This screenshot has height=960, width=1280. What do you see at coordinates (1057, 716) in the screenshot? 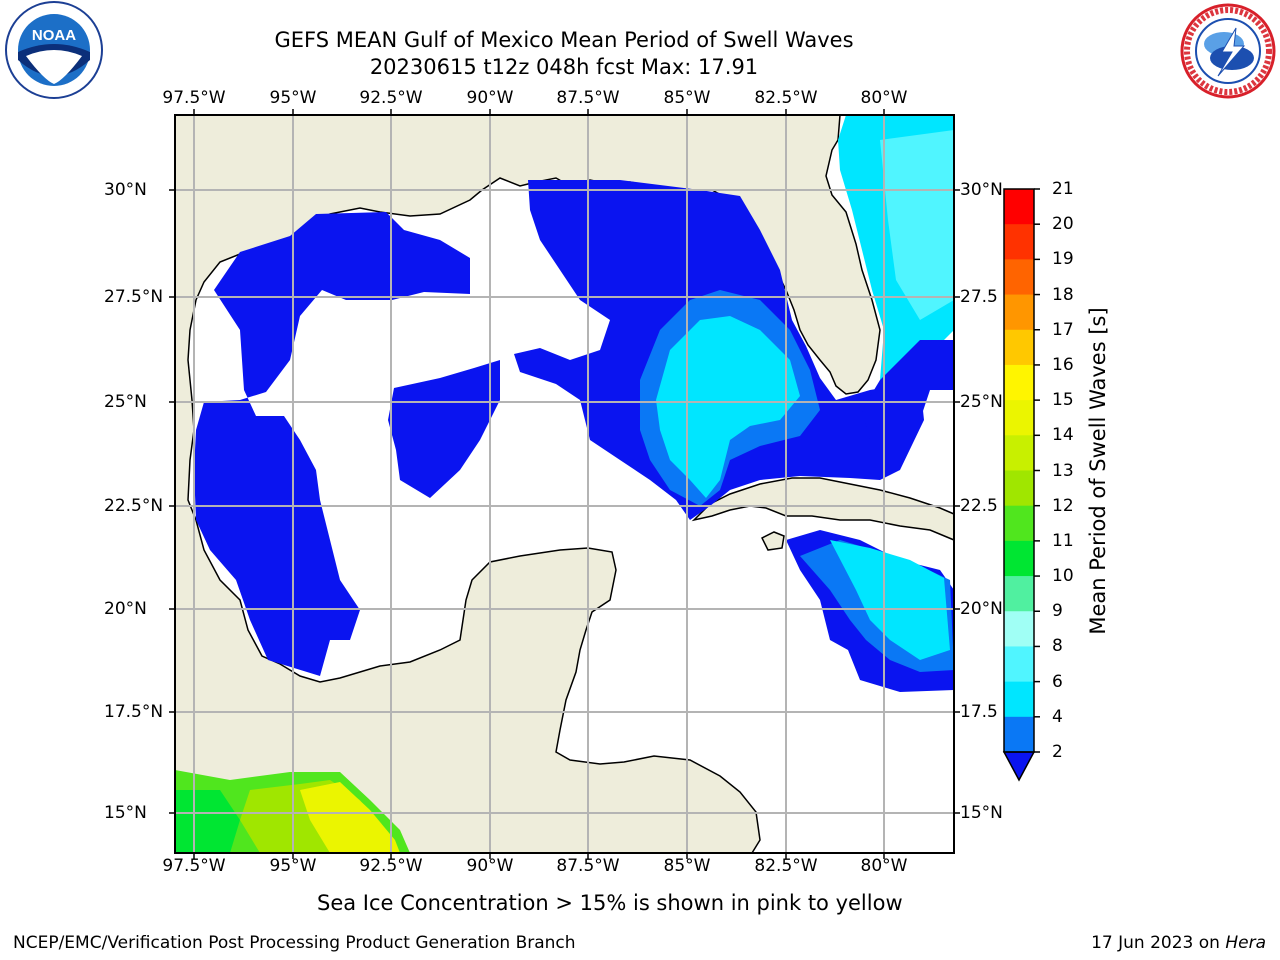
I see `colorbar-tick-label: 4` at bounding box center [1057, 716].